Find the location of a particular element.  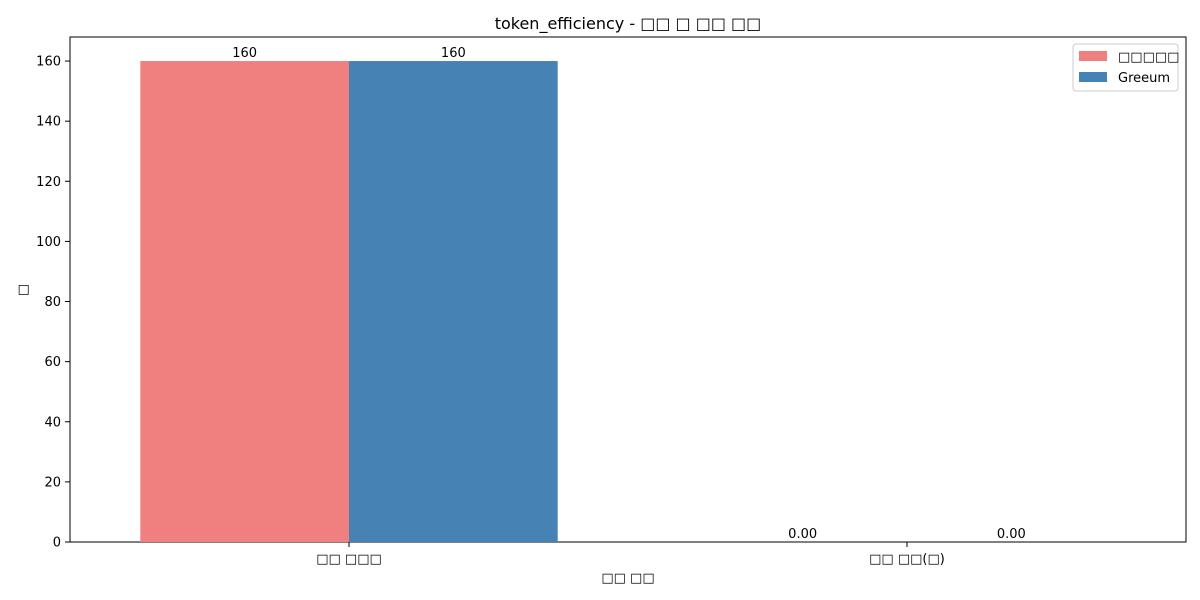

y-axis: 0 20 40 60 80 100 120 140 160 is located at coordinates (53, 303).